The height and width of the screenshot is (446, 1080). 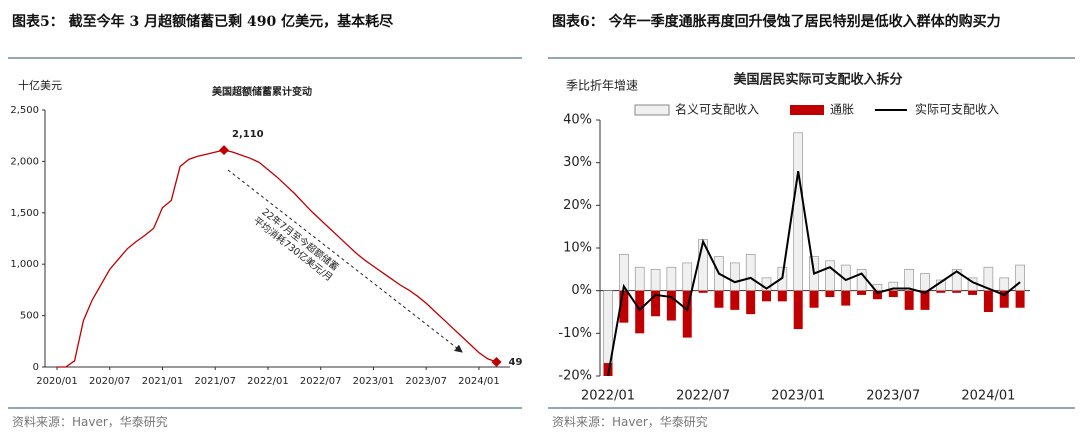 What do you see at coordinates (516, 362) in the screenshot?
I see `data-label: 49` at bounding box center [516, 362].